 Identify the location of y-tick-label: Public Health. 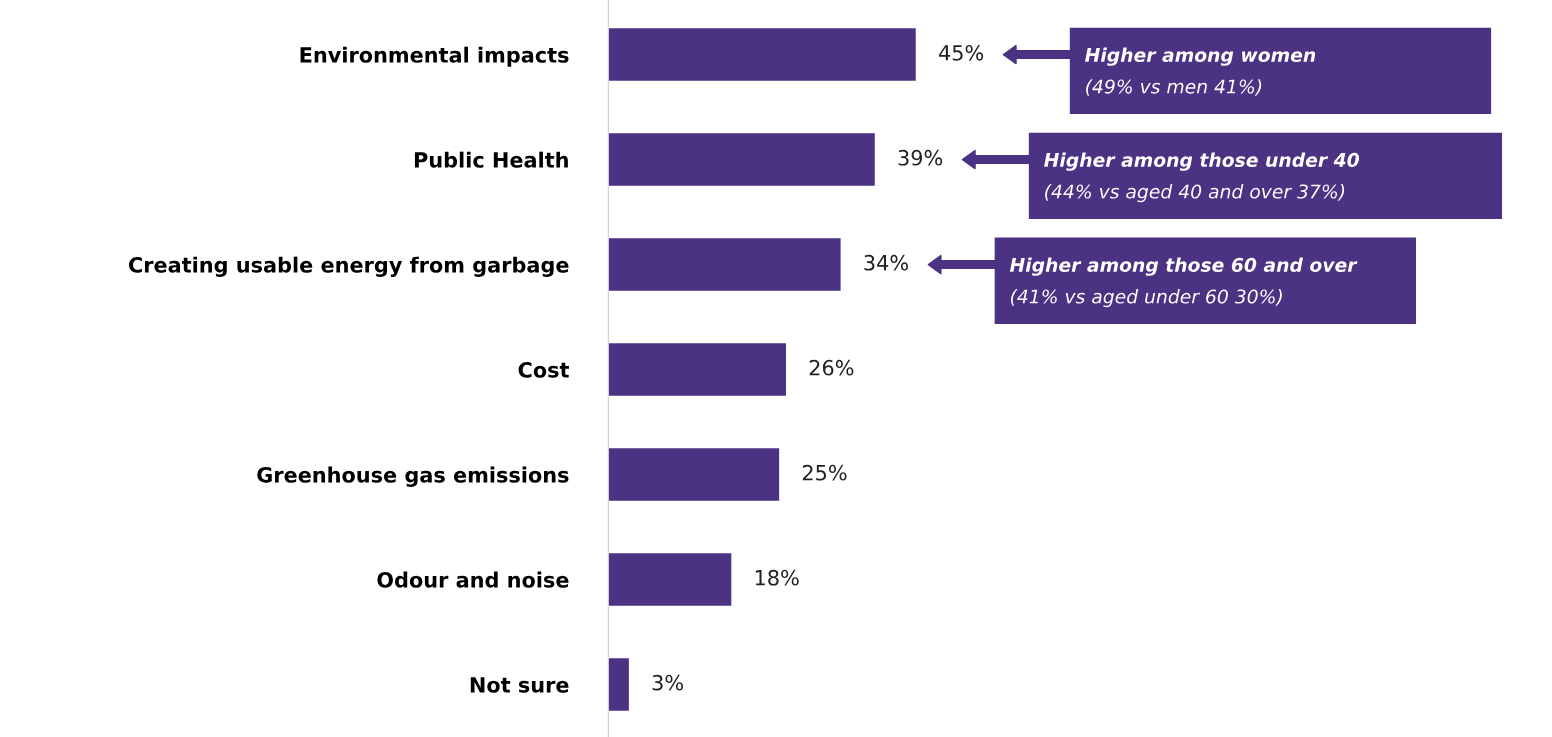
(491, 159).